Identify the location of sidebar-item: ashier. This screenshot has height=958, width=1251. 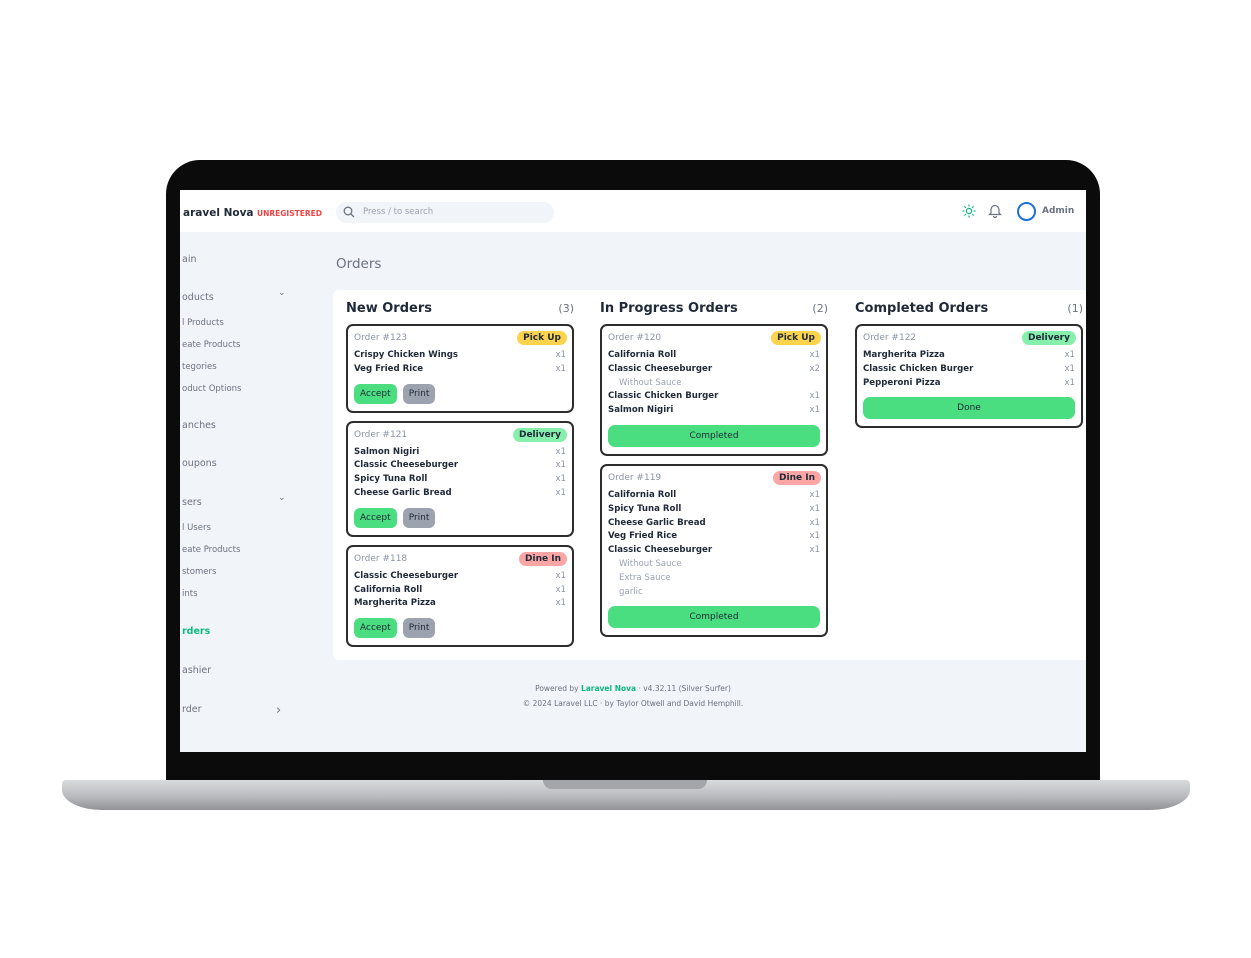
(197, 670).